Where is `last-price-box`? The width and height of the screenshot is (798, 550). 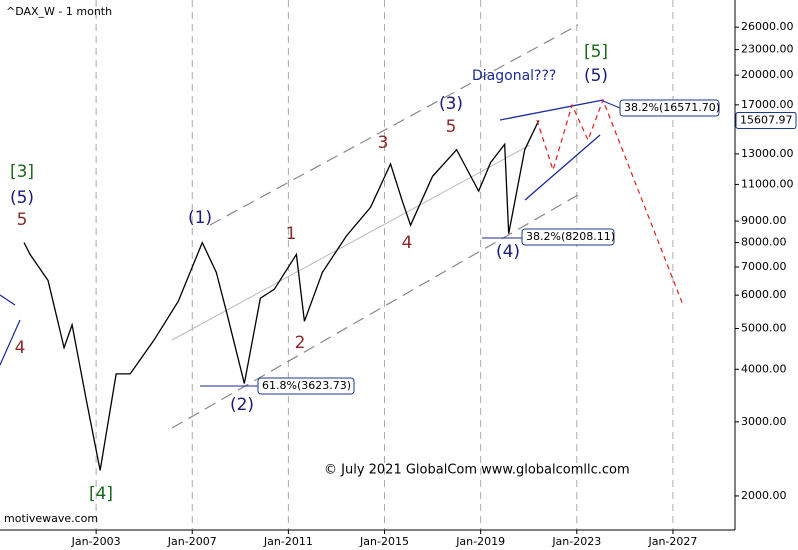
last-price-box is located at coordinates (766, 120).